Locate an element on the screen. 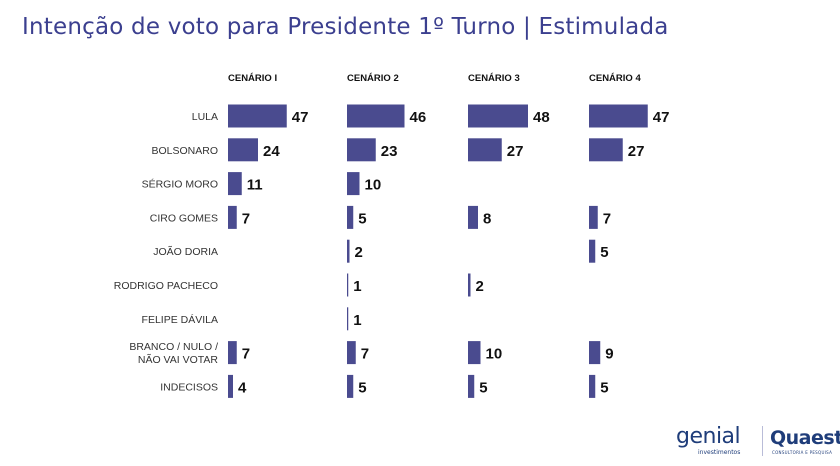 This screenshot has height=466, width=840. data-label: 11 is located at coordinates (255, 185).